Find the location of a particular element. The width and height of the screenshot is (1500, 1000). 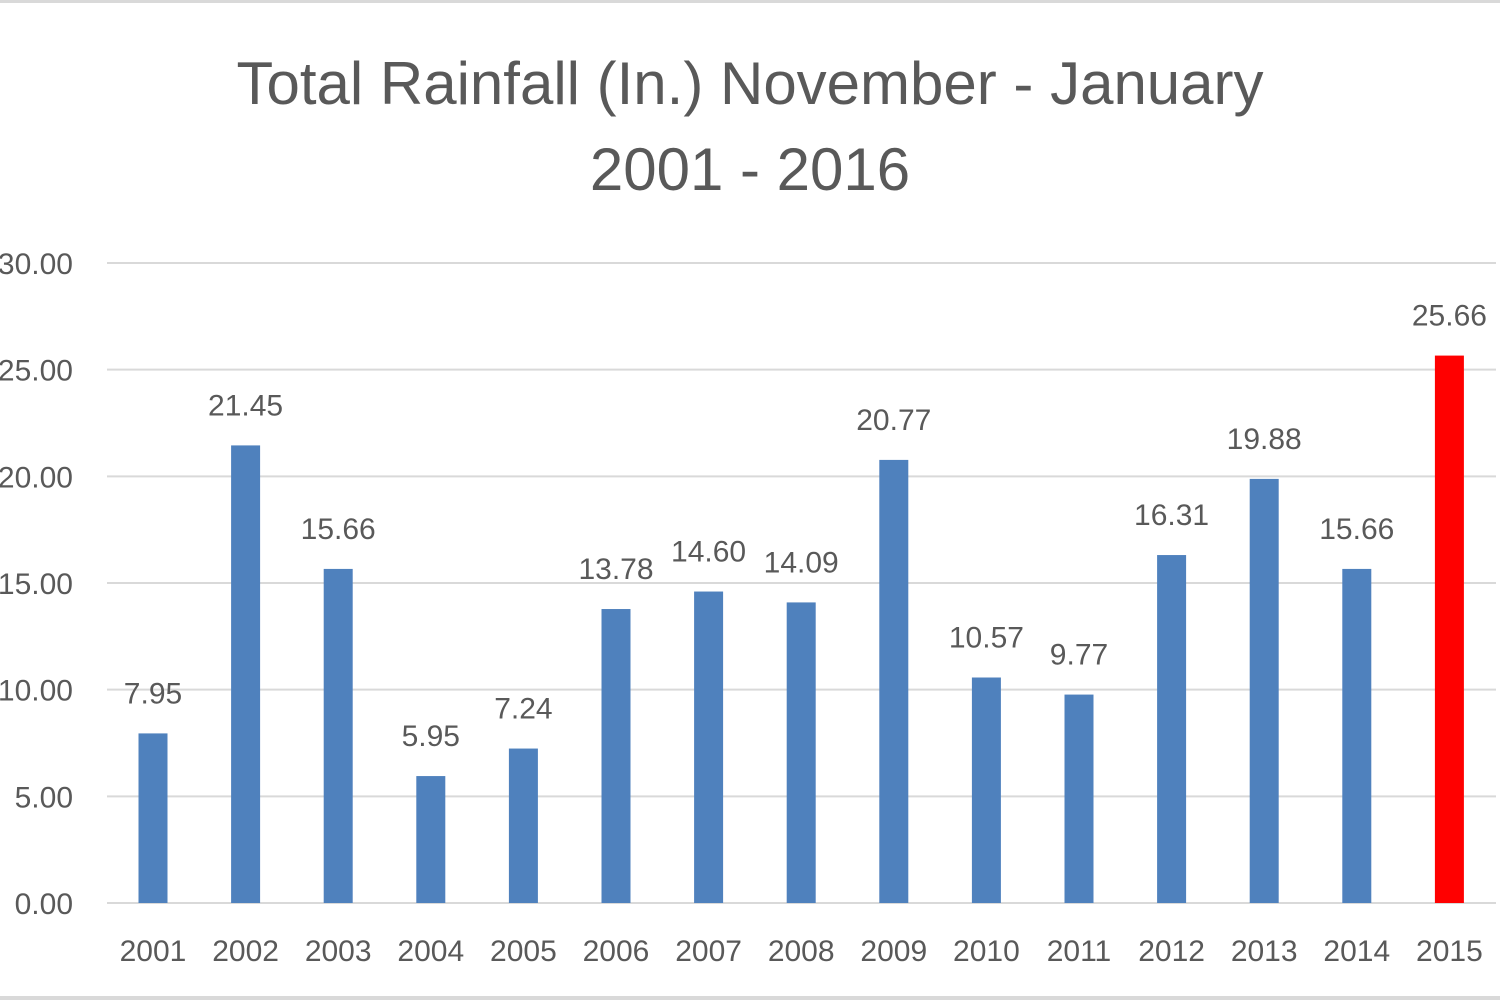

data-label-2014: 15.66 is located at coordinates (1356, 529).